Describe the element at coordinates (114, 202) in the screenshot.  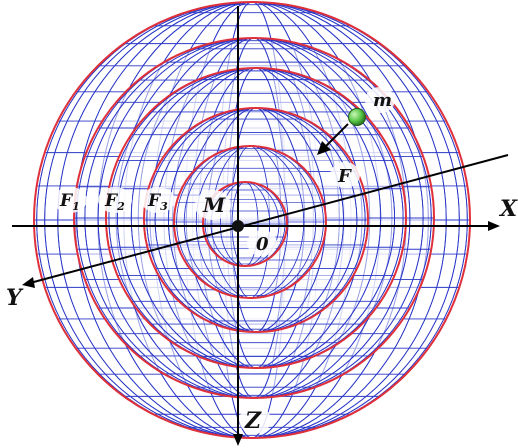
I see `field-2-label: F2` at that location.